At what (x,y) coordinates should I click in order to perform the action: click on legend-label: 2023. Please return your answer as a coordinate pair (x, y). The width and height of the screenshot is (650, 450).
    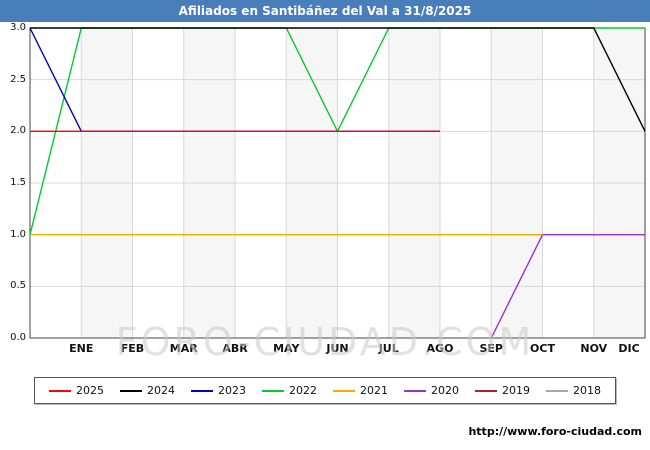
    Looking at the image, I should click on (232, 390).